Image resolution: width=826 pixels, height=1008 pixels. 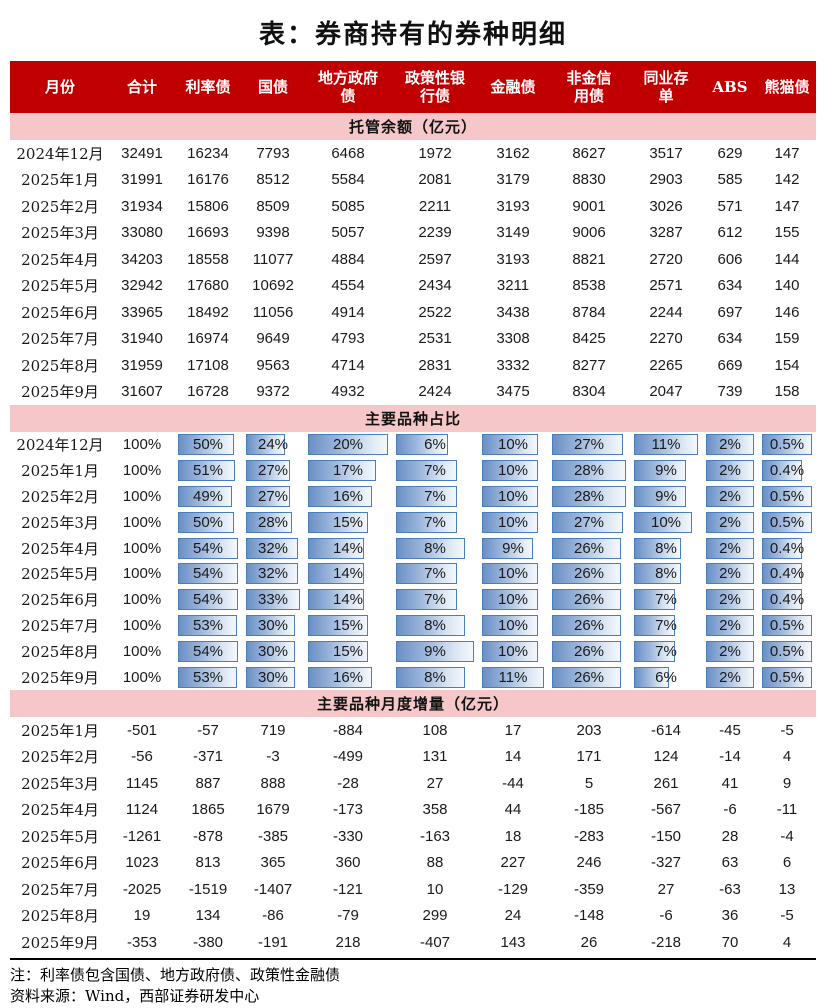 What do you see at coordinates (208, 916) in the screenshot?
I see `value-cell: 134` at bounding box center [208, 916].